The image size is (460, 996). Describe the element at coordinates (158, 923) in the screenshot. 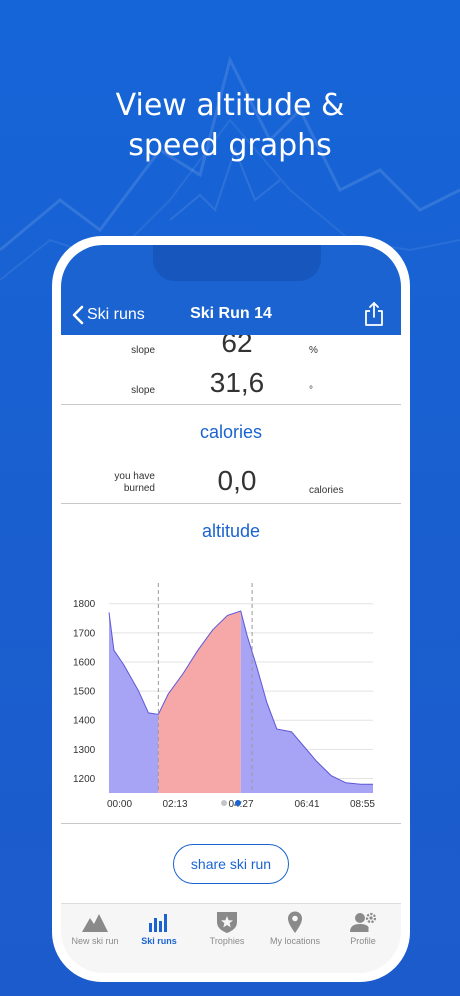

I see `bar-chart-icon` at that location.